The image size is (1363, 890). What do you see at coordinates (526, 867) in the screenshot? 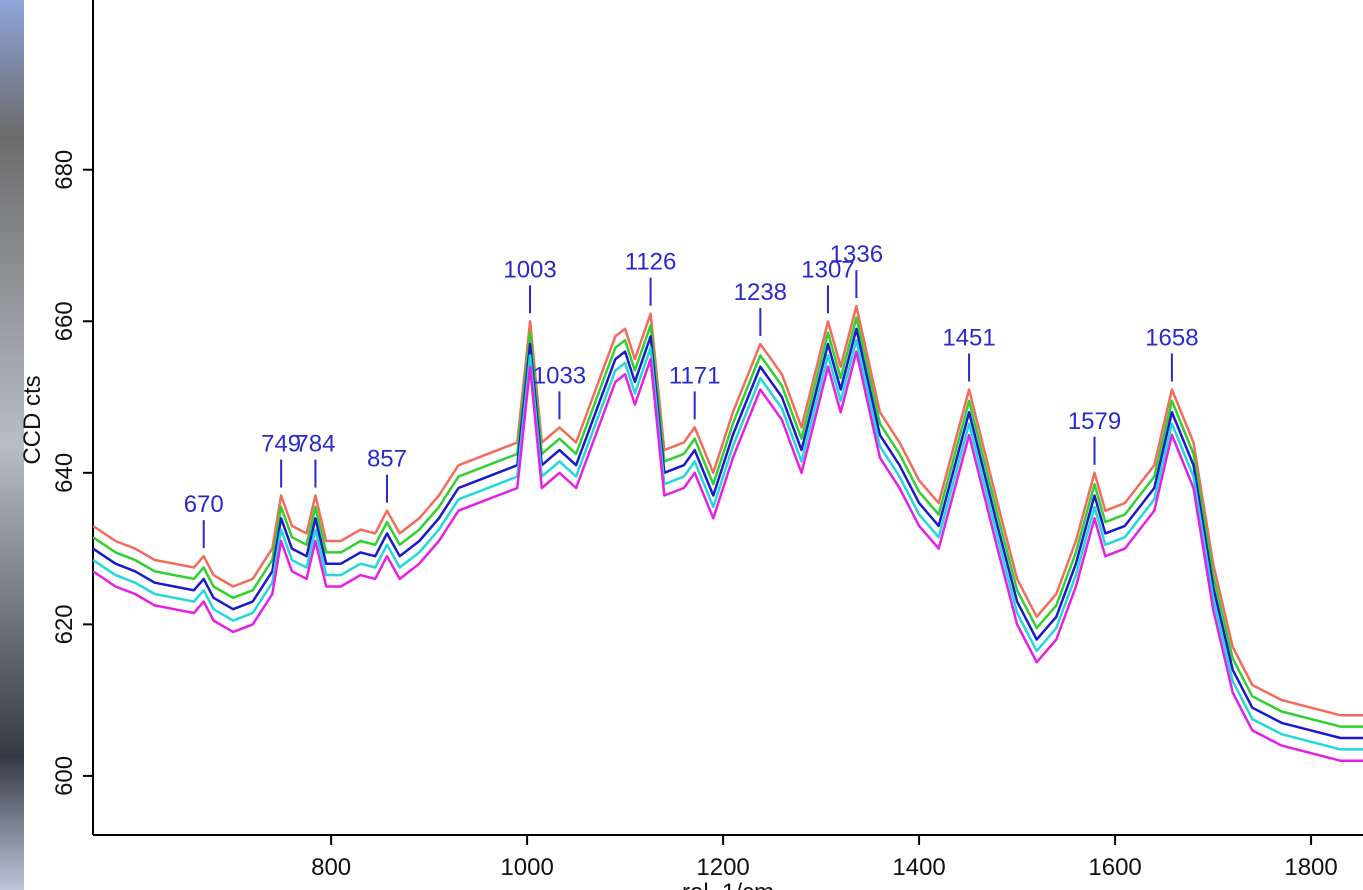
I see `x-tick-label: 1000` at bounding box center [526, 867].